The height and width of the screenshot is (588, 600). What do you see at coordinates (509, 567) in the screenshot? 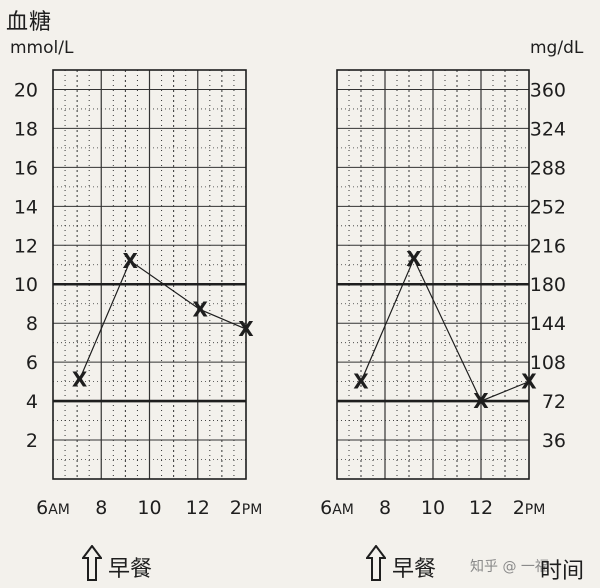
I see `watermark: 知乎 @ 一福` at bounding box center [509, 567].